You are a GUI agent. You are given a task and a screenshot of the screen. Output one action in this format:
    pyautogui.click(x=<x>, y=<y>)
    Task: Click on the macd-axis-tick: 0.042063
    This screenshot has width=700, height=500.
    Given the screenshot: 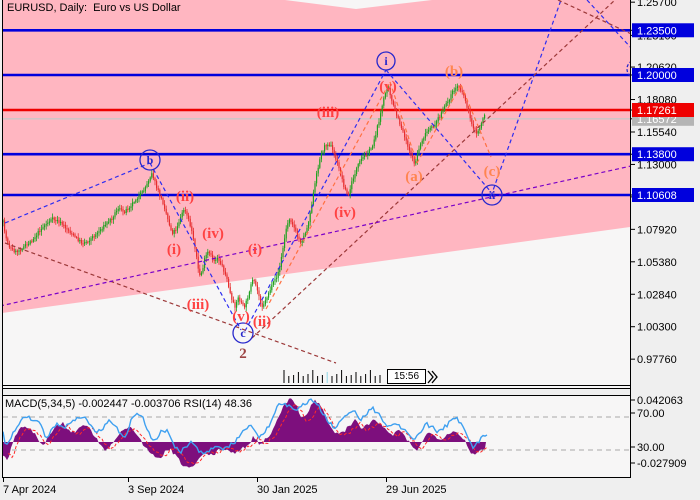 What is the action you would take?
    pyautogui.click(x=660, y=401)
    